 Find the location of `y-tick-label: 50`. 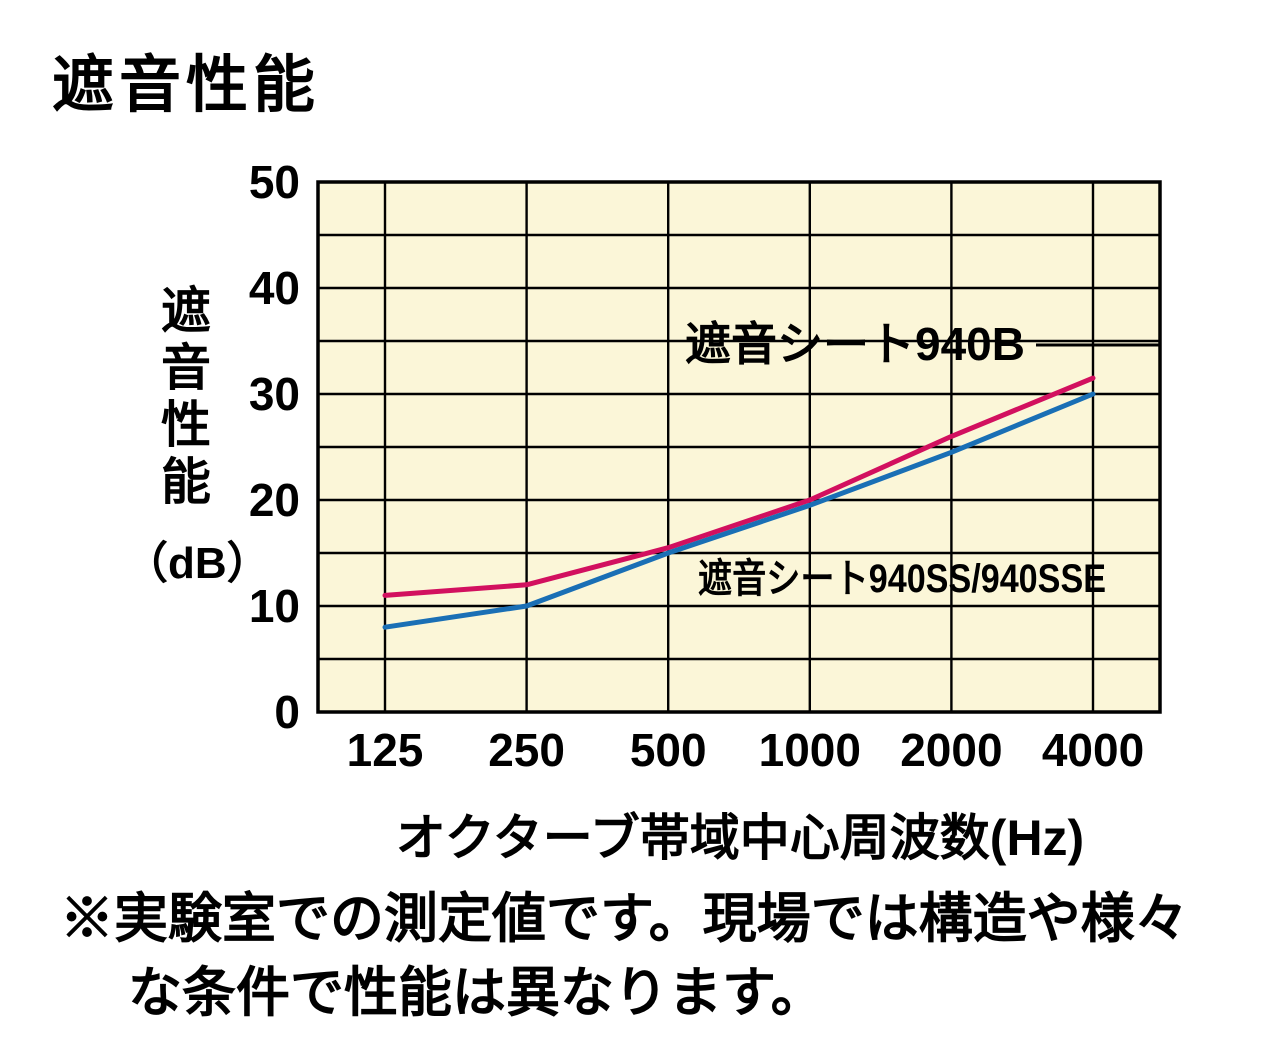

y-tick-label: 50 is located at coordinates (274, 182).